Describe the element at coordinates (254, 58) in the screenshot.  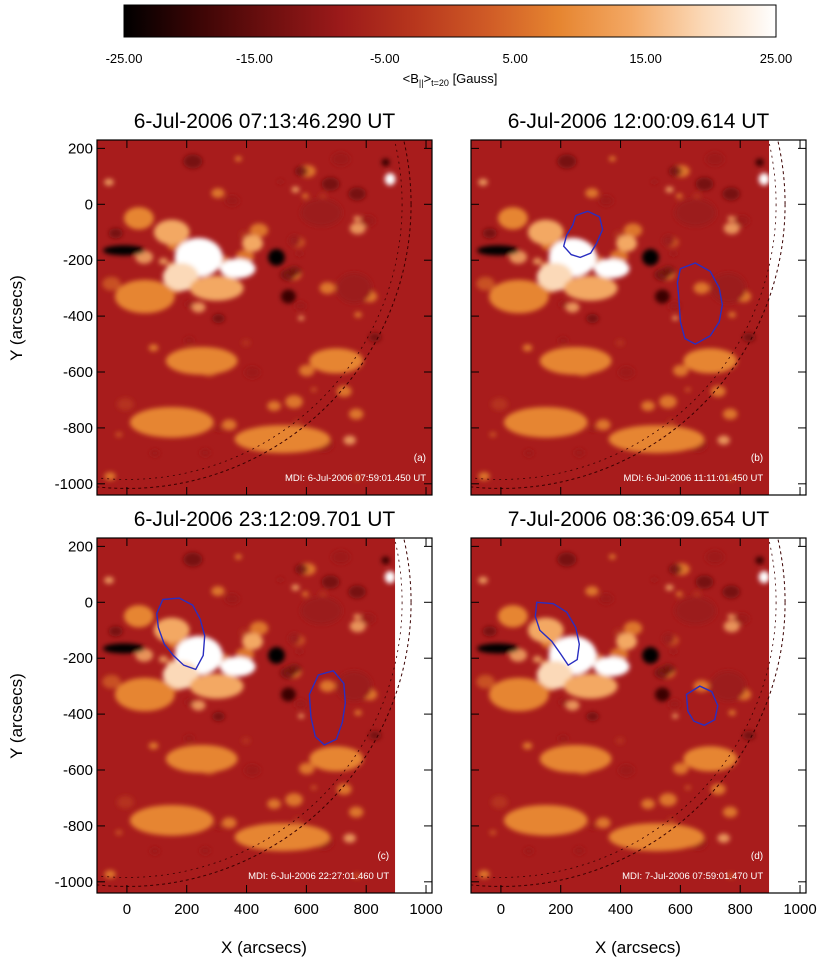
I see `colorbar-tick-label: -15.00` at that location.